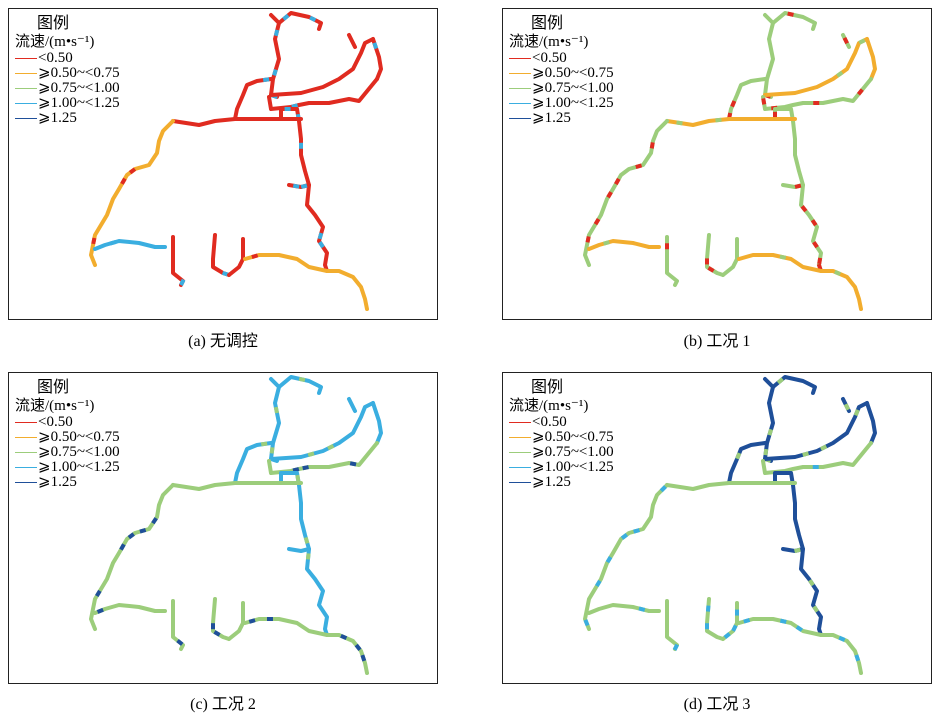 The width and height of the screenshot is (944, 714). Describe the element at coordinates (53, 387) in the screenshot. I see `legend-title: 图例` at that location.